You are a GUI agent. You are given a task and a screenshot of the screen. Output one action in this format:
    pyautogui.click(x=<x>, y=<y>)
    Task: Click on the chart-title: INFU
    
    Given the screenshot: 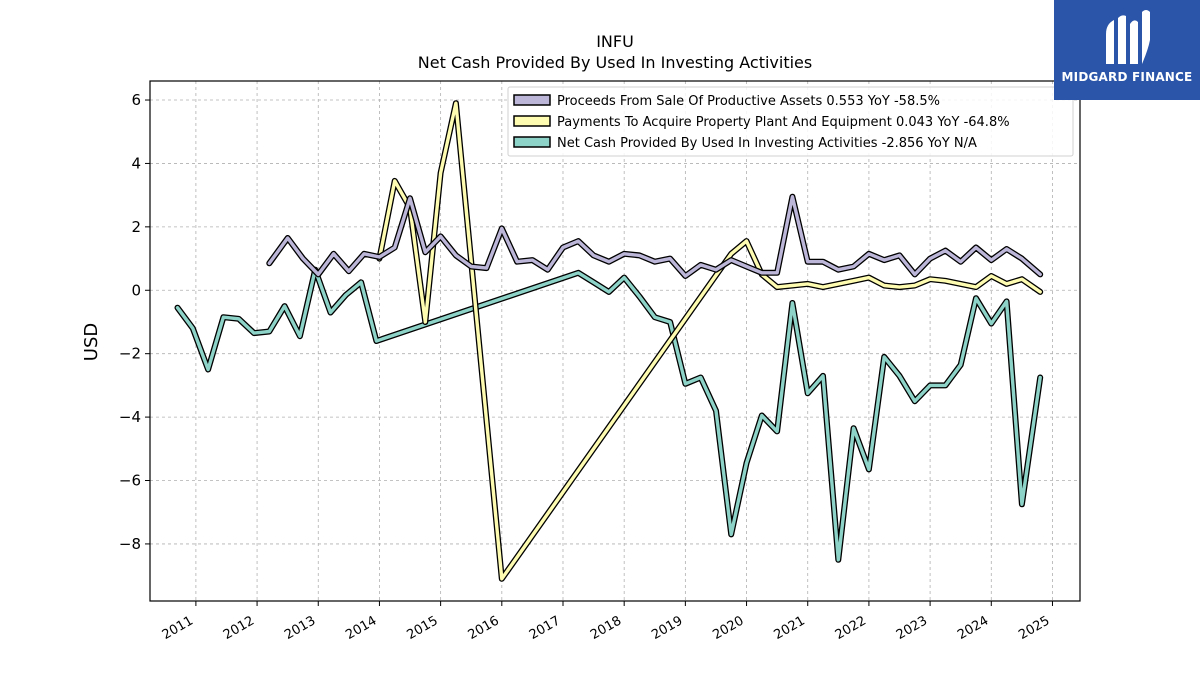 What is the action you would take?
    pyautogui.click(x=615, y=41)
    